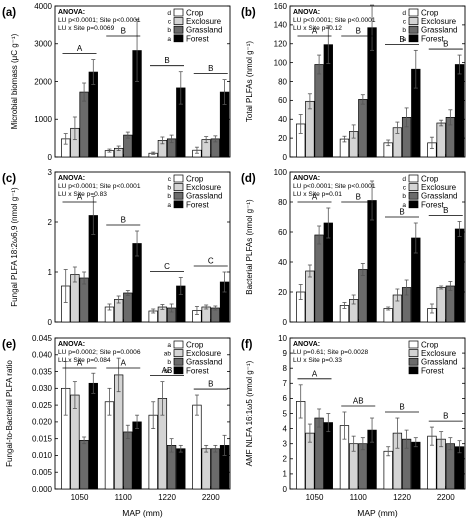  I want to click on y-tick-label: 1, so click(285, 474).